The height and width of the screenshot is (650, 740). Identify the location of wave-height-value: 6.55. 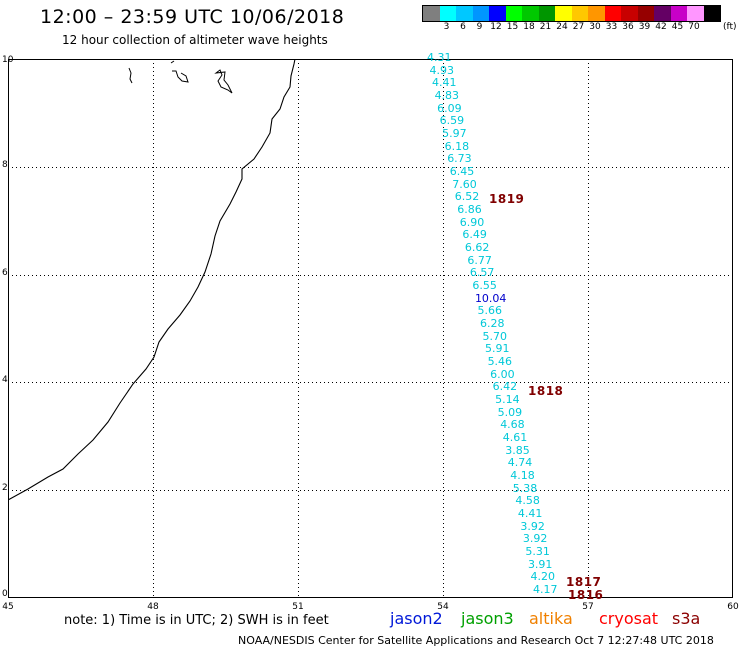
(484, 285).